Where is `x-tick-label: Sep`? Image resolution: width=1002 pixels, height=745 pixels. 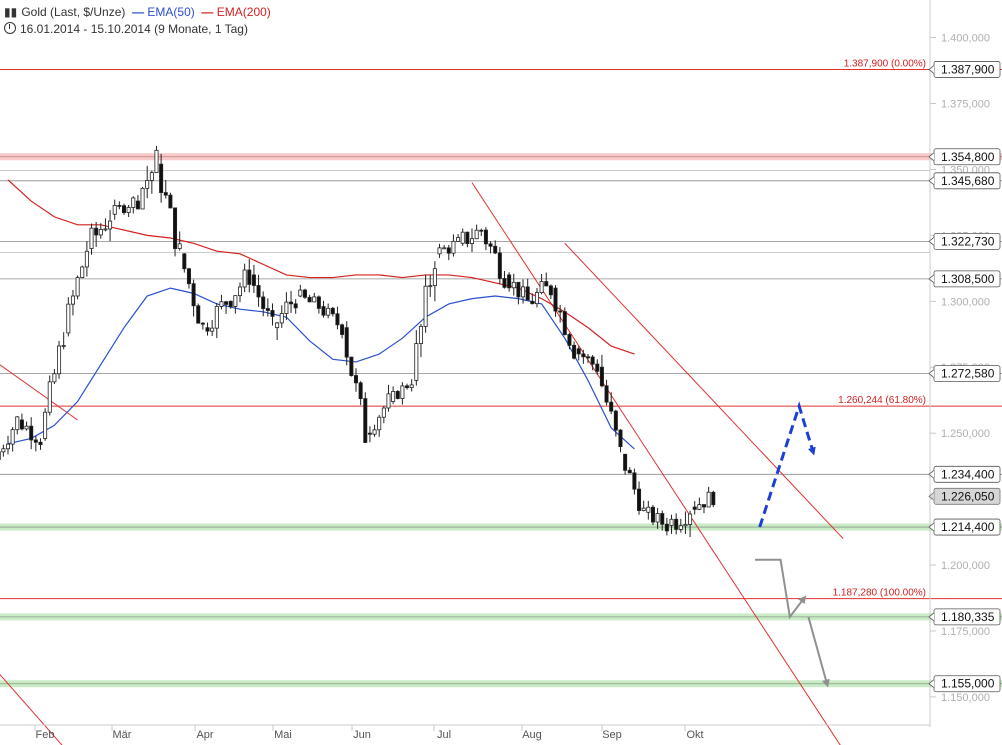
x-tick-label: Sep is located at coordinates (612, 735).